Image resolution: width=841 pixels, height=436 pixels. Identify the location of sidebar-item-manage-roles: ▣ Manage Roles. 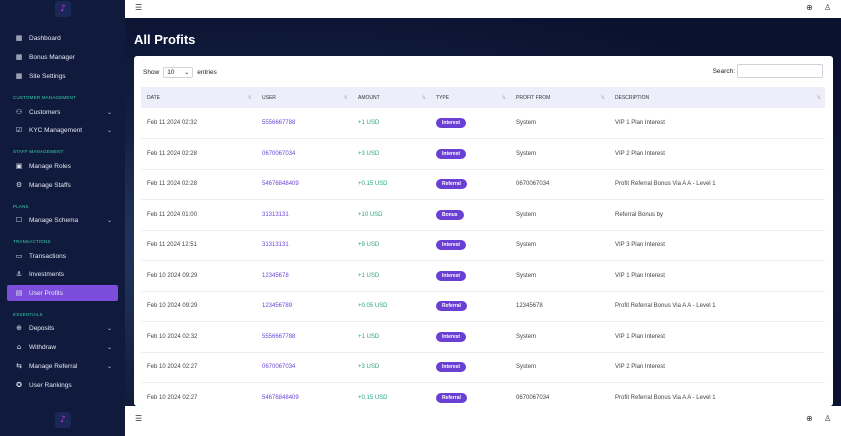
(62, 166).